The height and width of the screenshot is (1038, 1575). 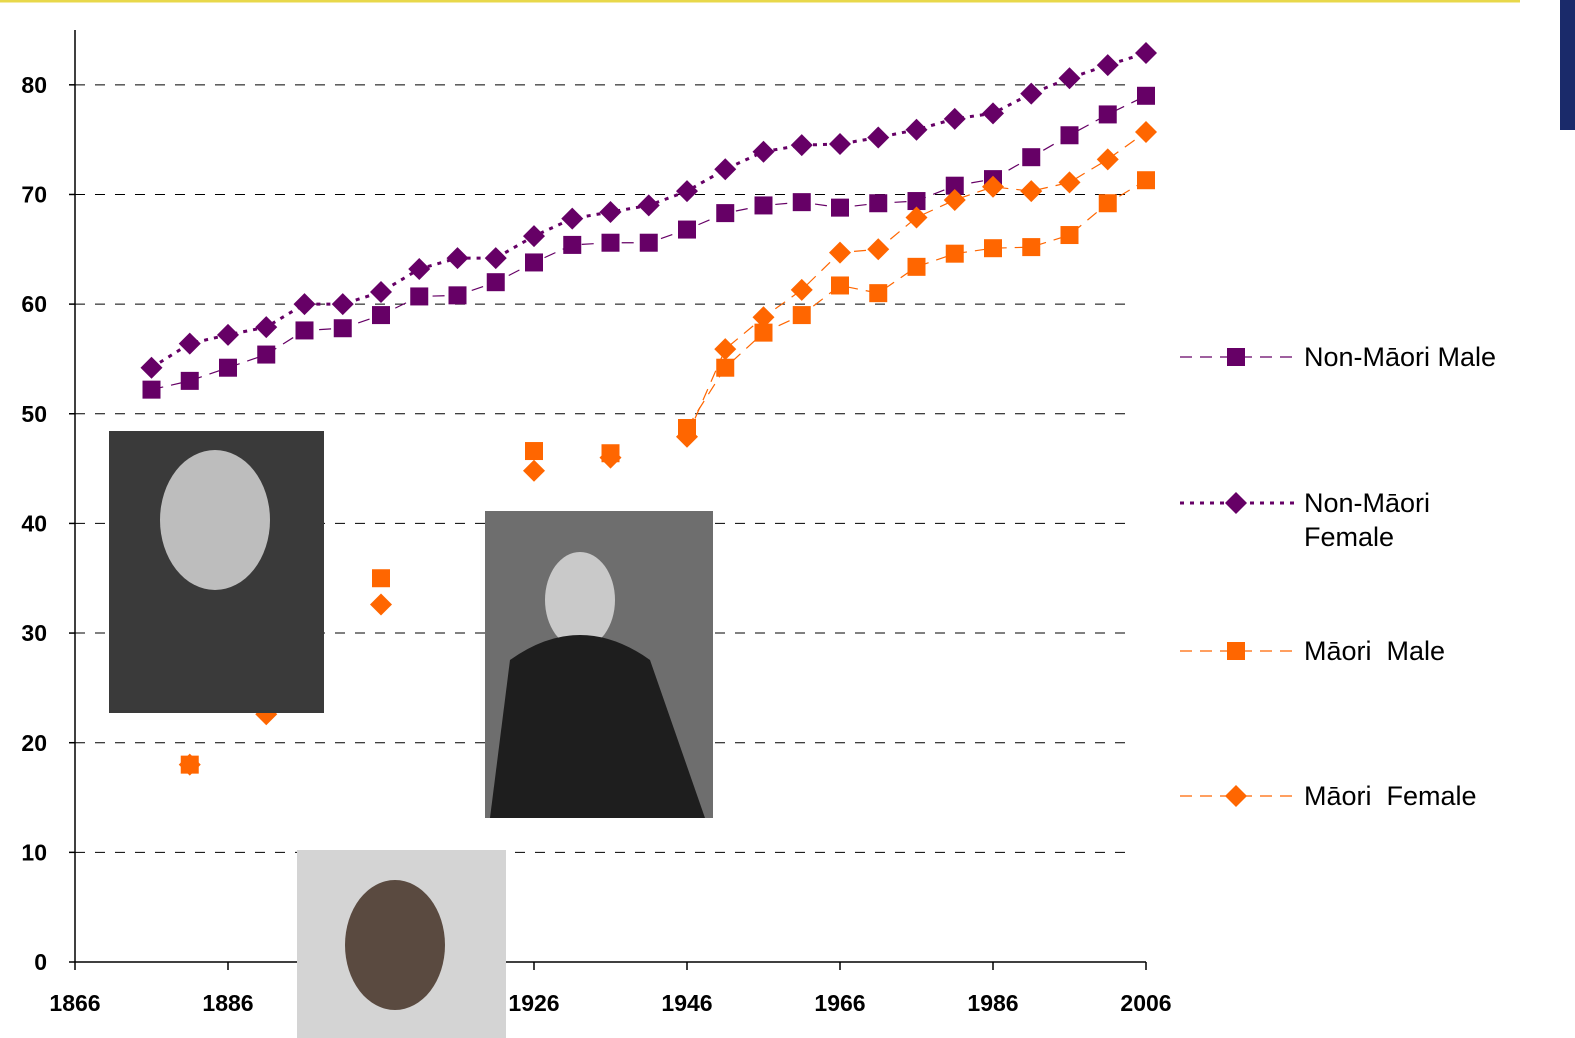 What do you see at coordinates (40, 962) in the screenshot?
I see `y-tick-label: 0` at bounding box center [40, 962].